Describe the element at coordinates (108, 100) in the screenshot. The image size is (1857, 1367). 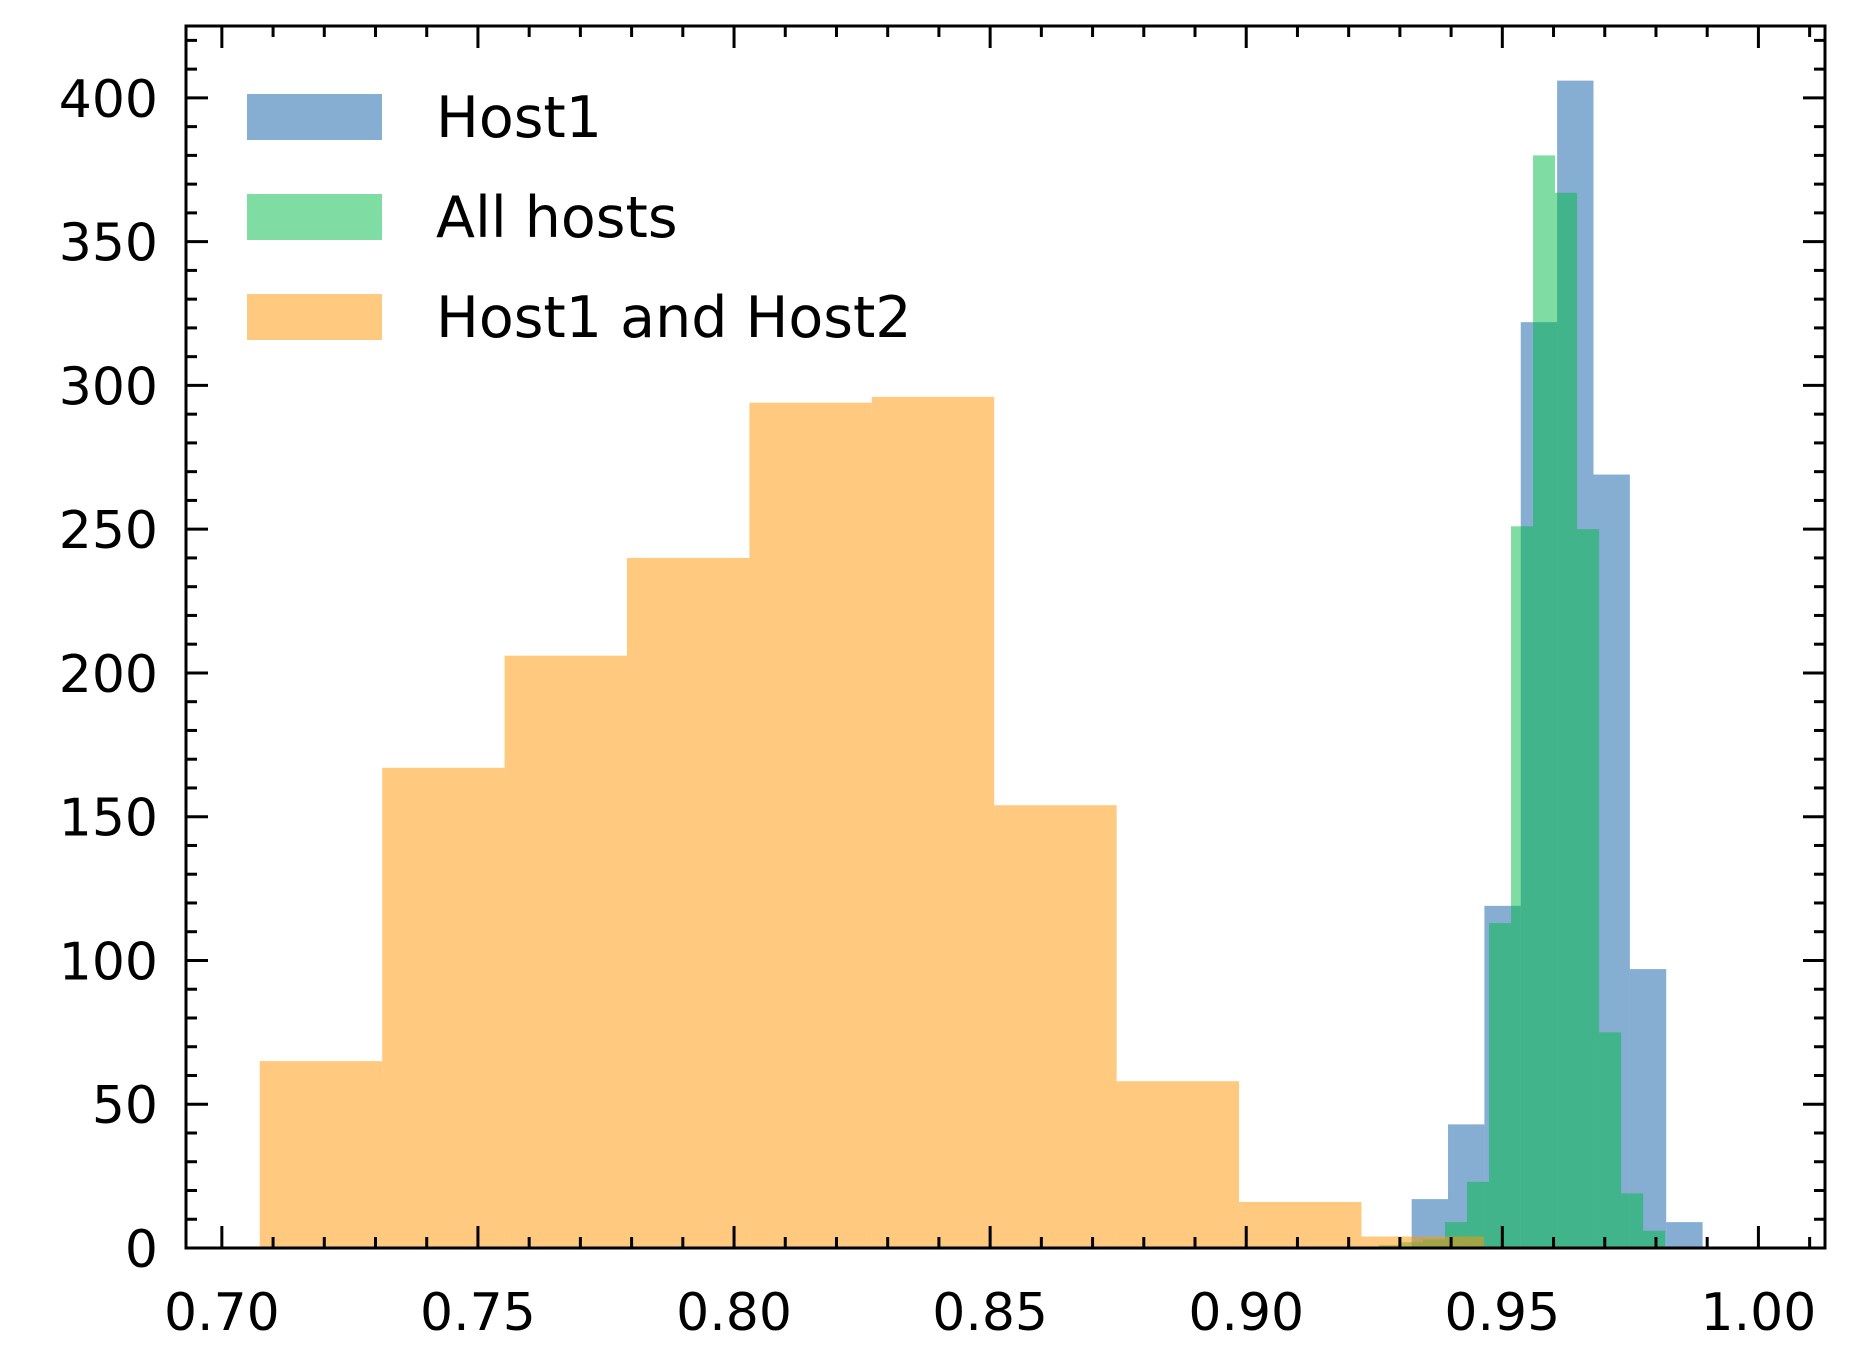
I see `y-tick-label: 400` at that location.